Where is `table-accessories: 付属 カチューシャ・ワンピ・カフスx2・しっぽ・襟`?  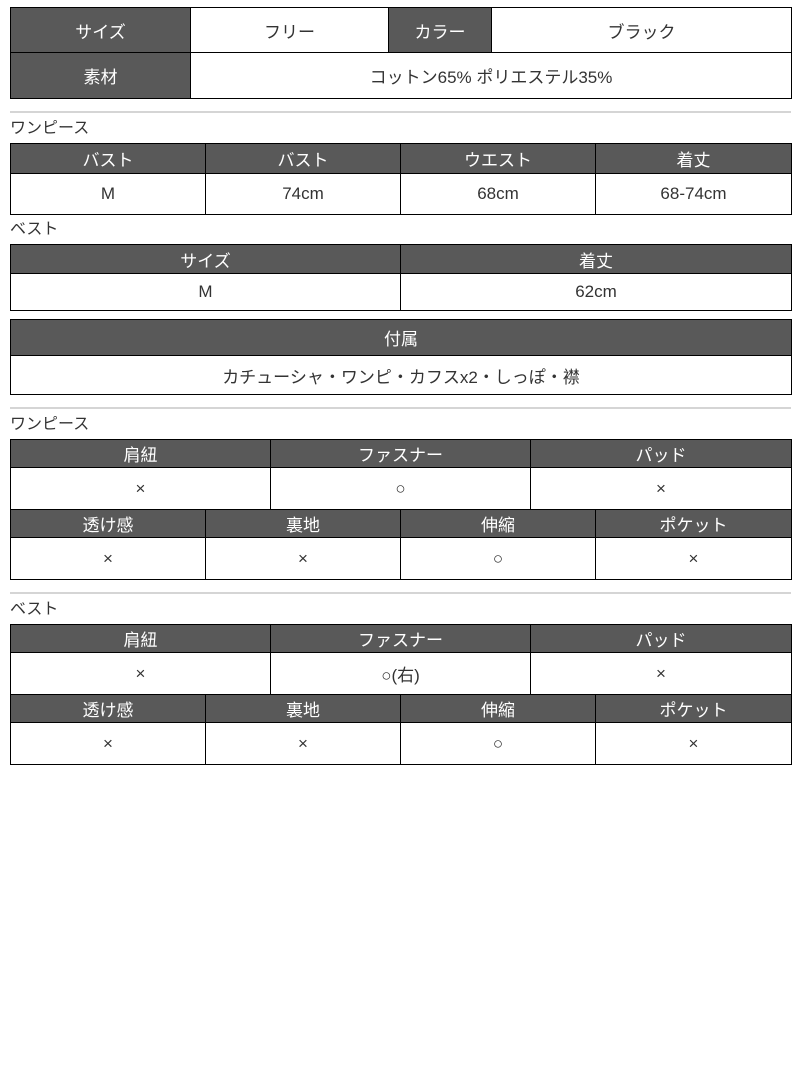 table-accessories: 付属 カチューシャ・ワンピ・カフスx2・しっぽ・襟 is located at coordinates (401, 357).